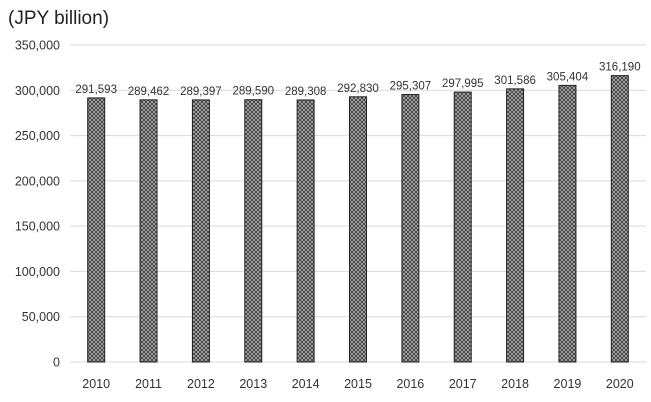  Describe the element at coordinates (253, 92) in the screenshot. I see `data-label: 289,590` at that location.